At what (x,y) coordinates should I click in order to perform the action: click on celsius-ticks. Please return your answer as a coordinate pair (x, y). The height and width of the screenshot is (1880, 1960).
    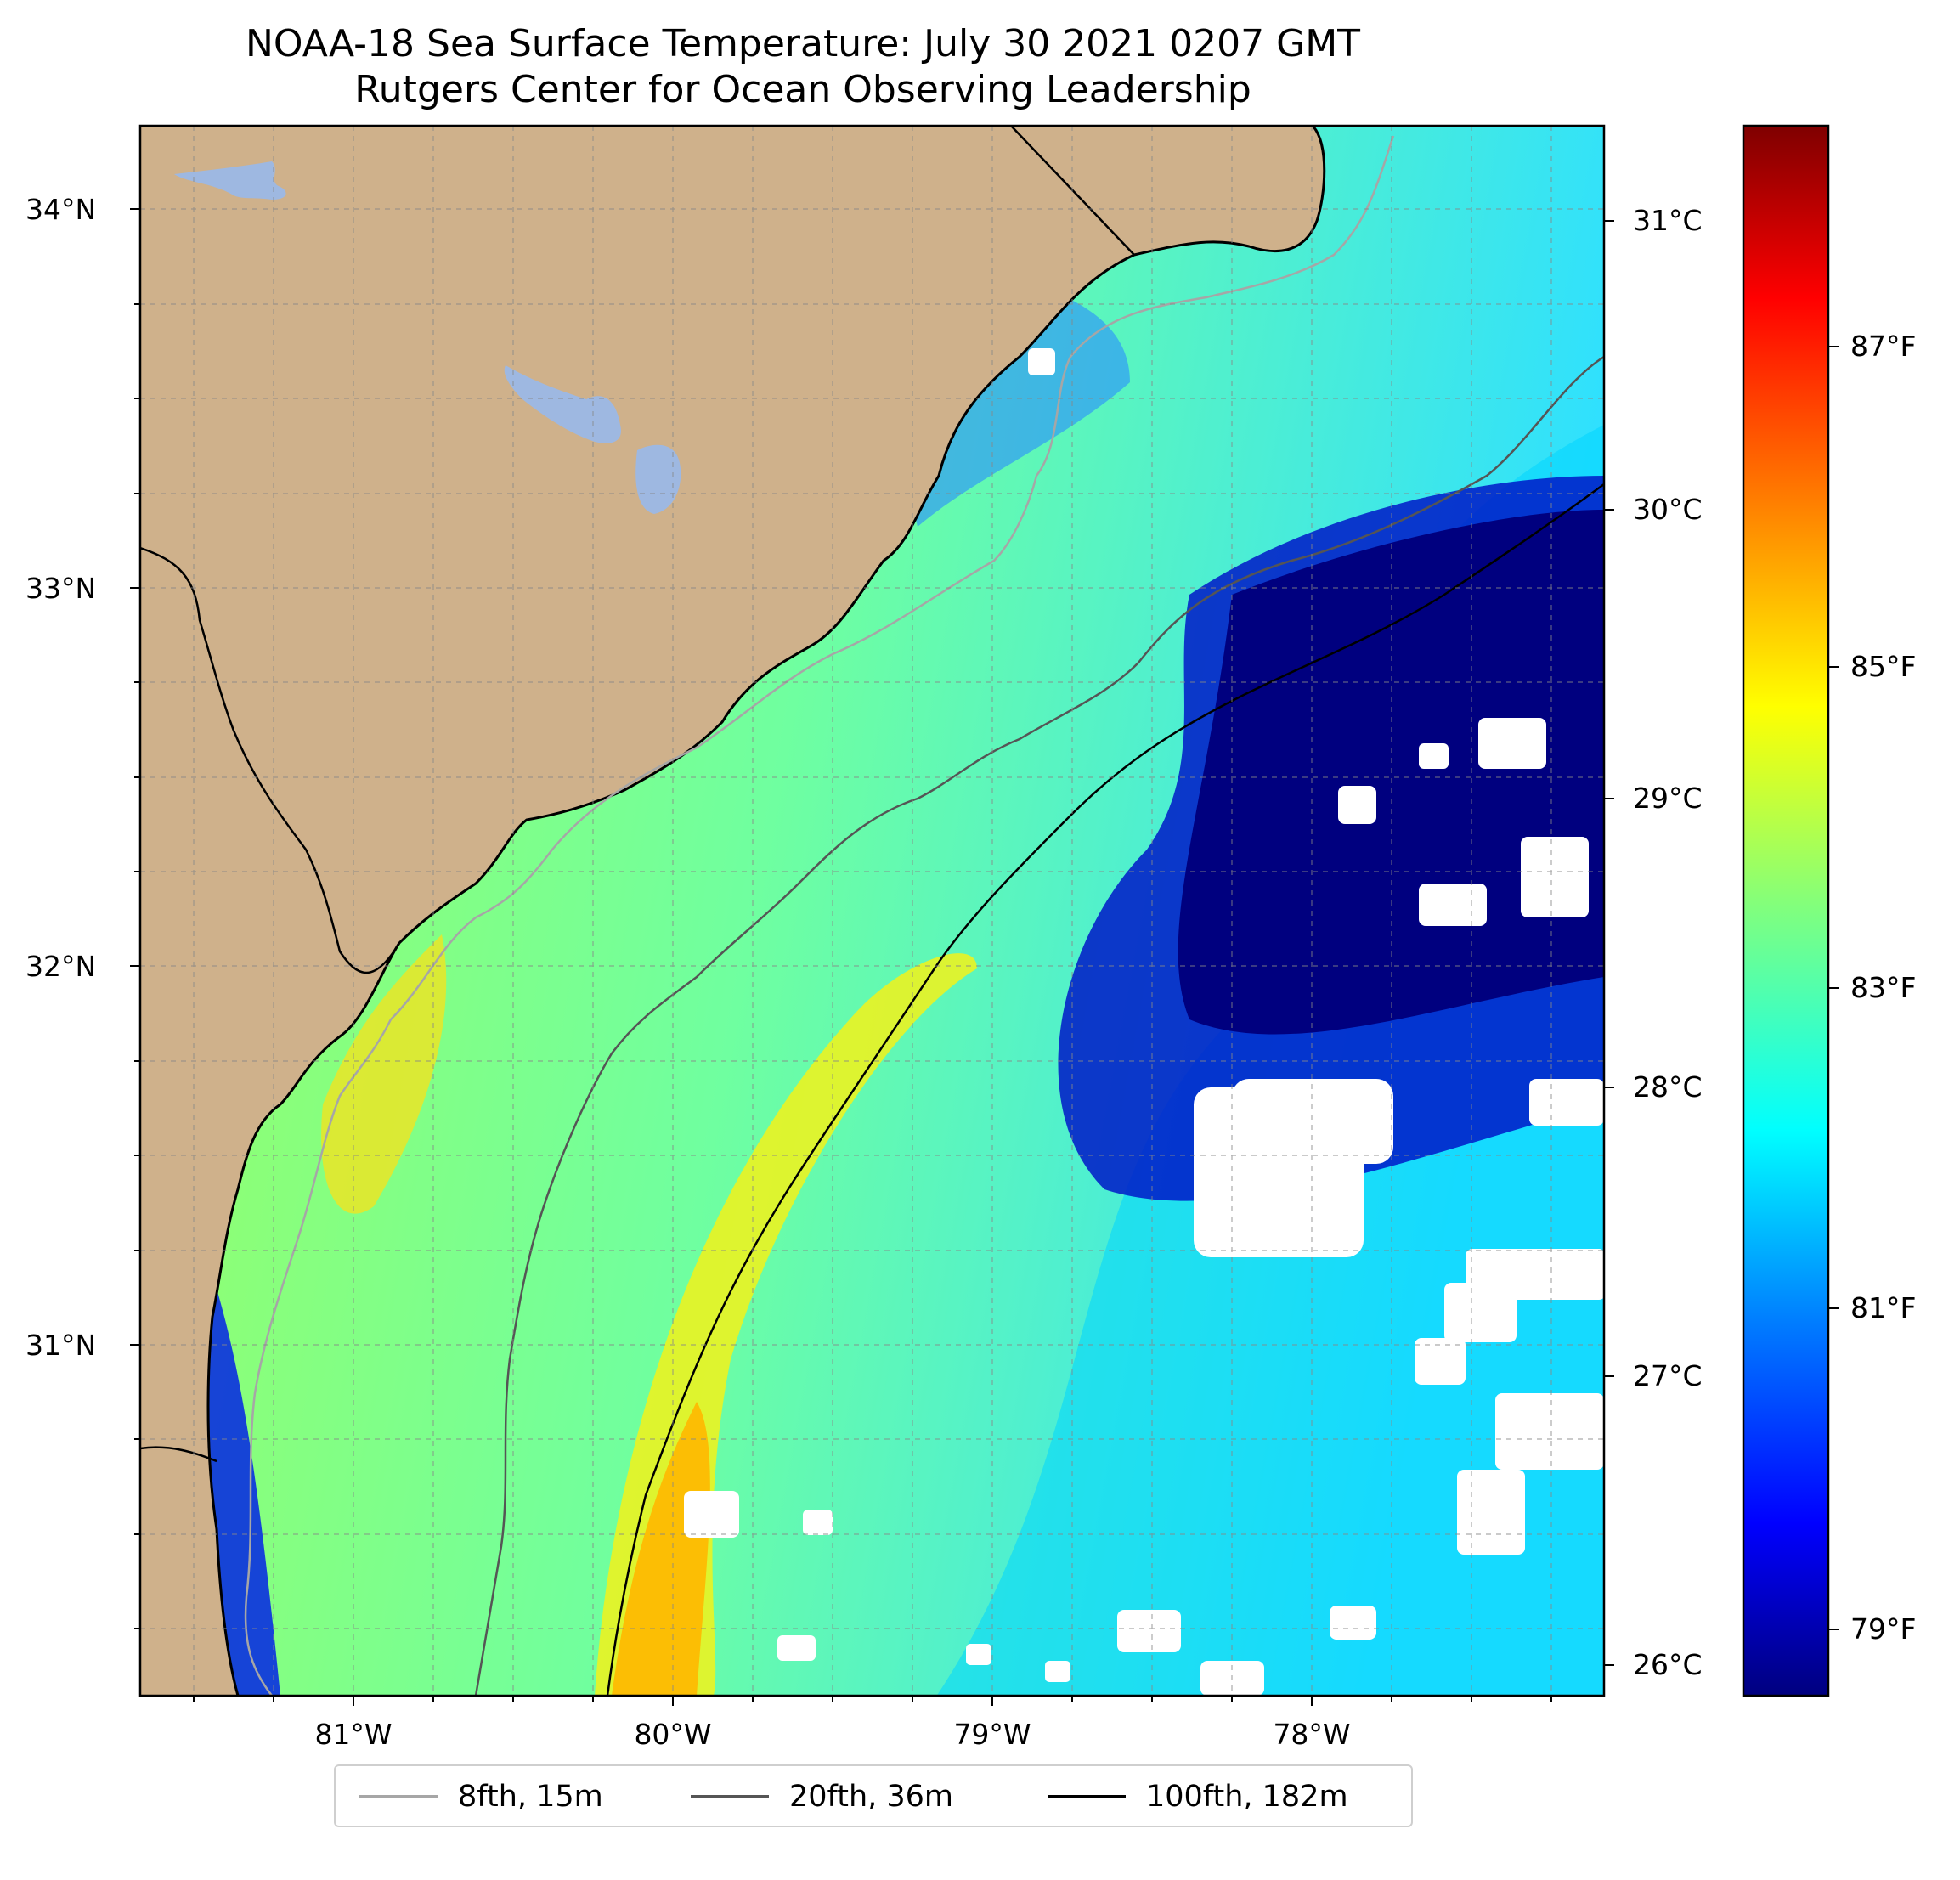
    Looking at the image, I should click on (1609, 943).